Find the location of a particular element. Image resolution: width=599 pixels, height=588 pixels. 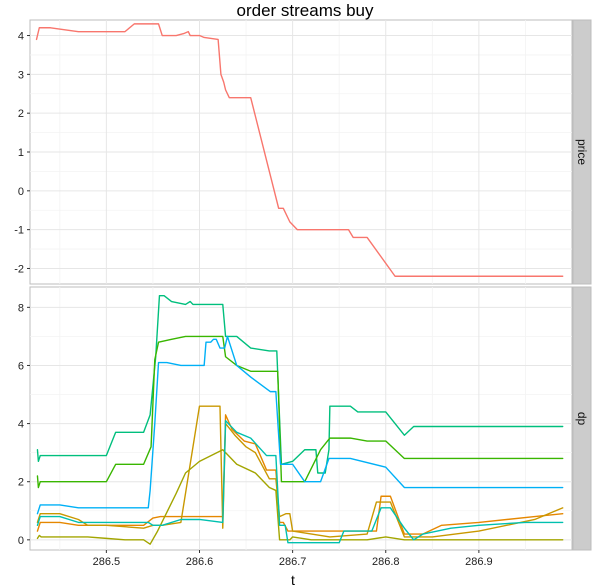

facet-strip-label: dp is located at coordinates (582, 419).